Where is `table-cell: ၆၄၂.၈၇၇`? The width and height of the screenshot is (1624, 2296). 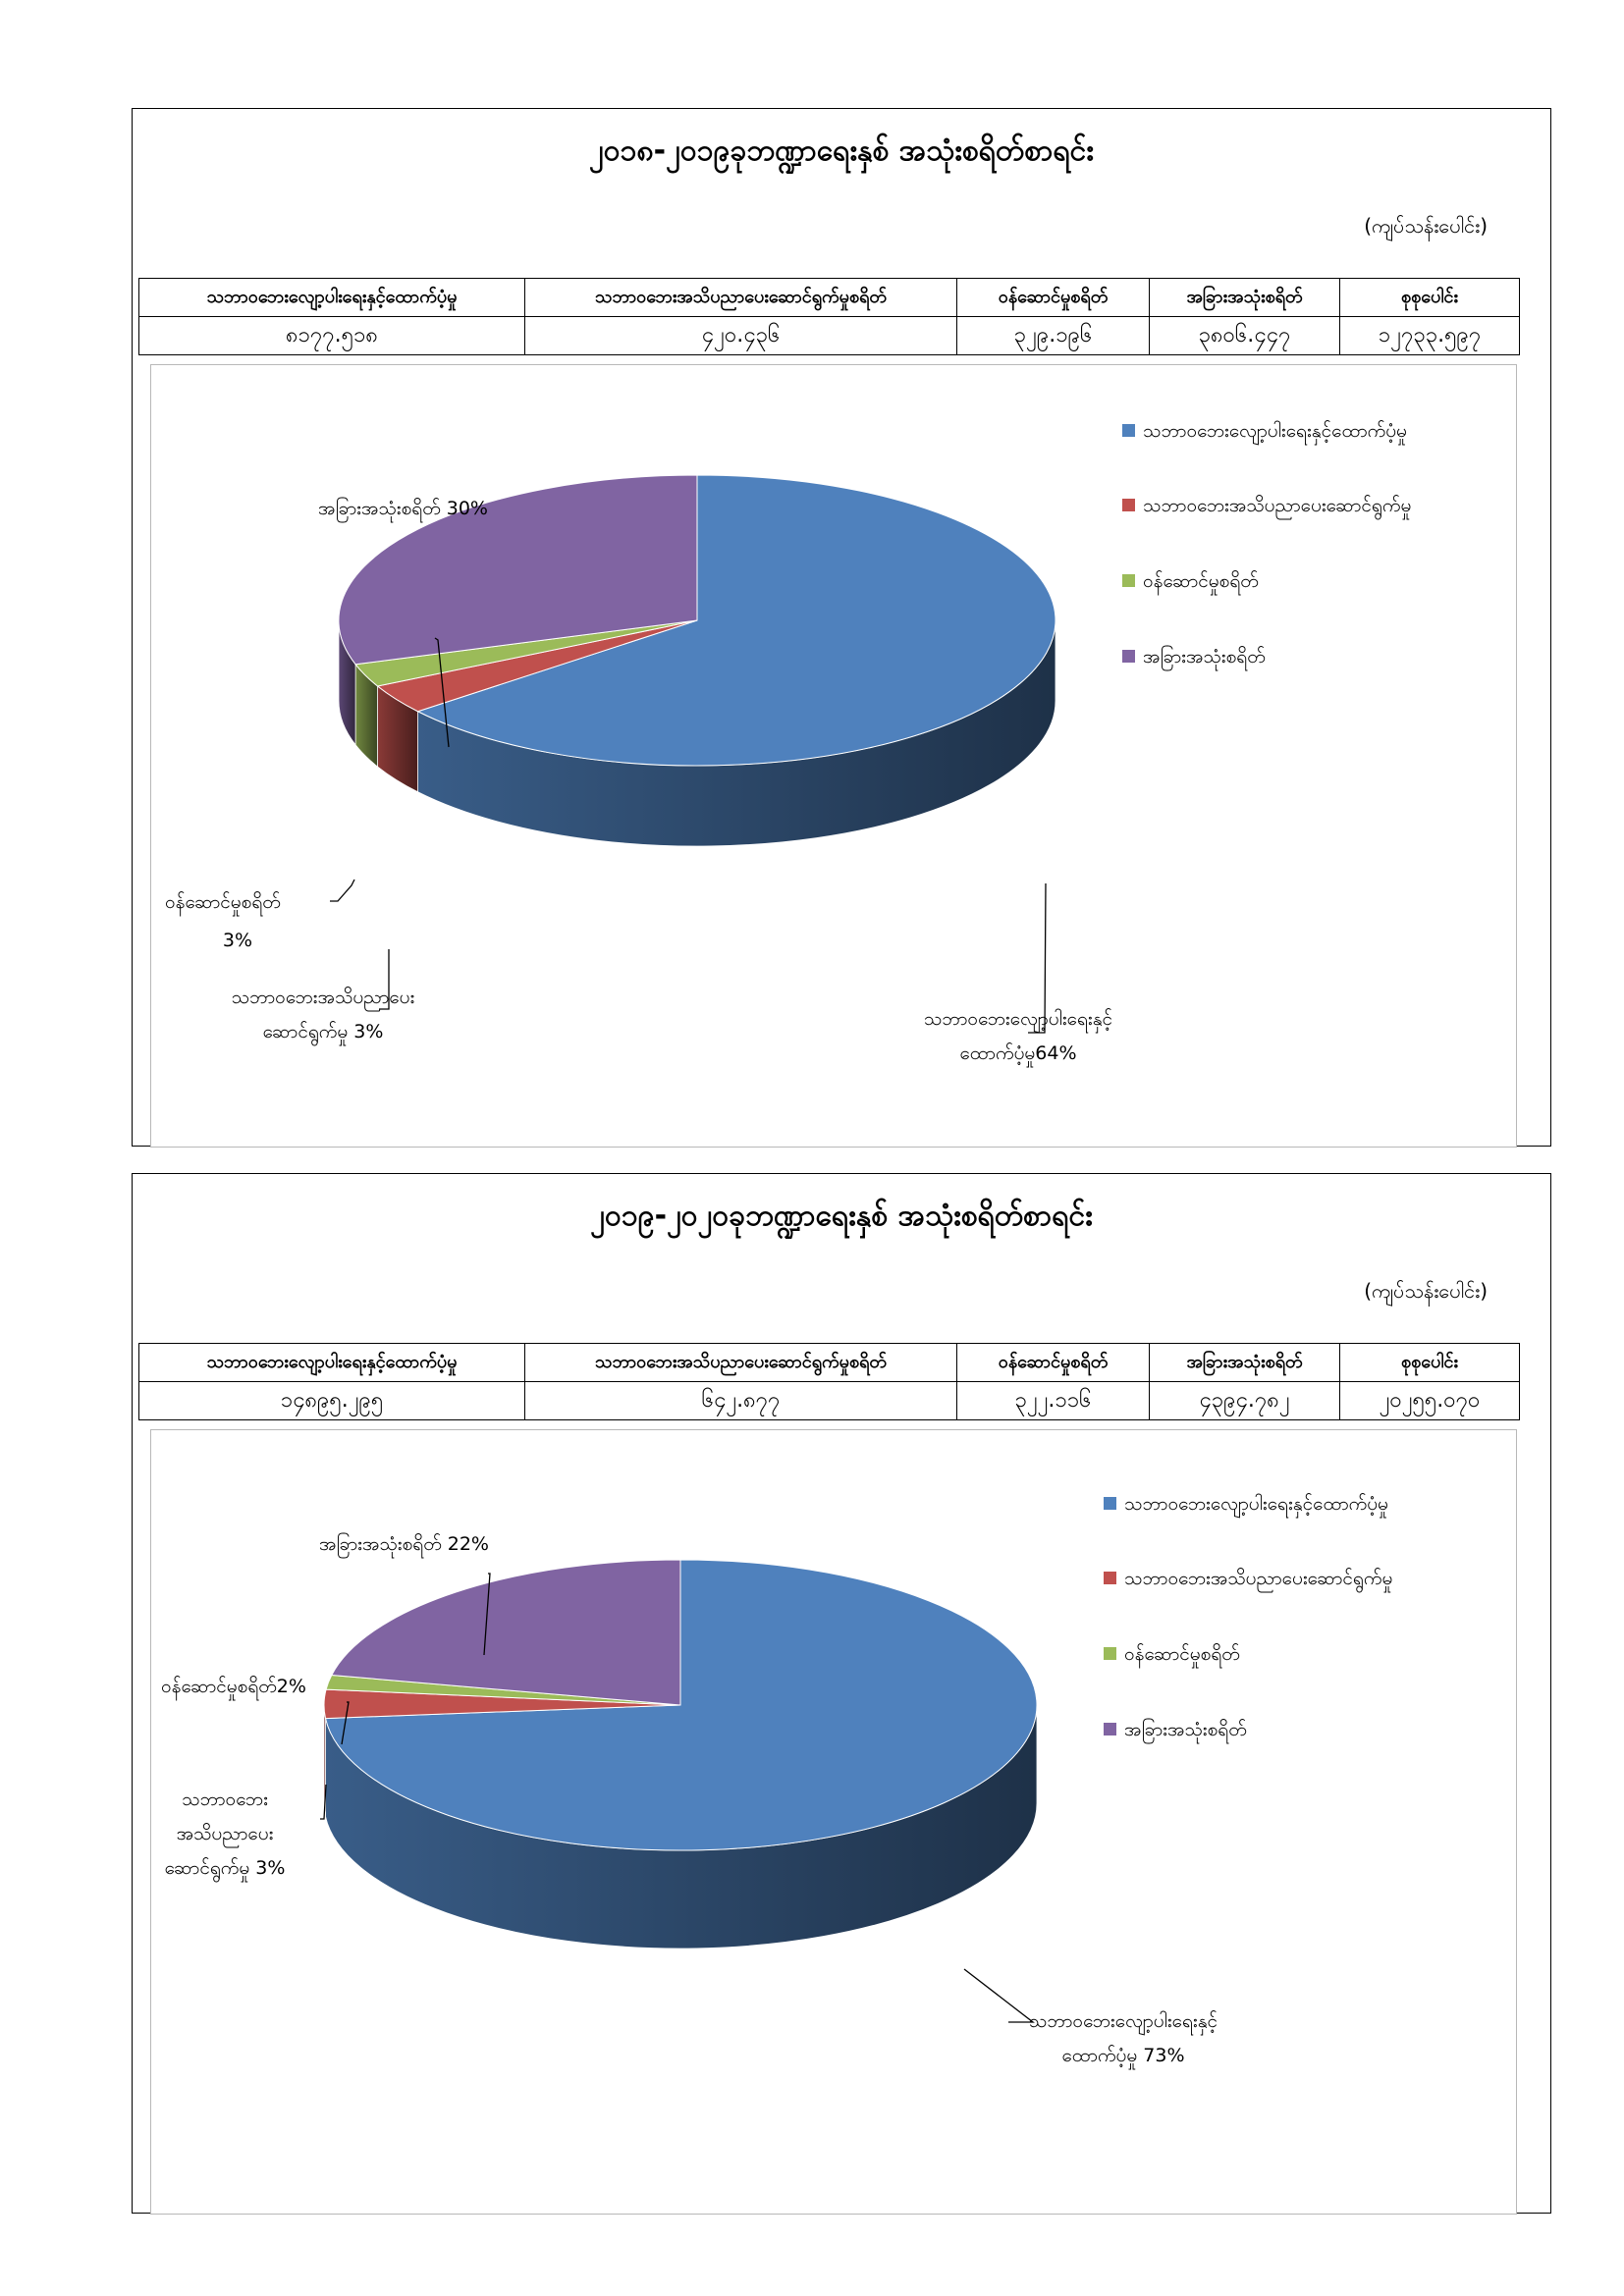 table-cell: ၆၄၂.၈၇၇ is located at coordinates (740, 1400).